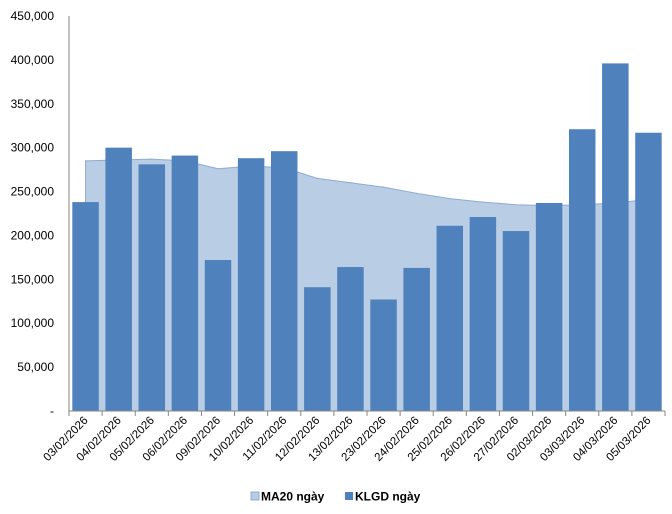 The image size is (672, 514). What do you see at coordinates (293, 497) in the screenshot?
I see `legend-label-ma20: MA20 ngày` at bounding box center [293, 497].